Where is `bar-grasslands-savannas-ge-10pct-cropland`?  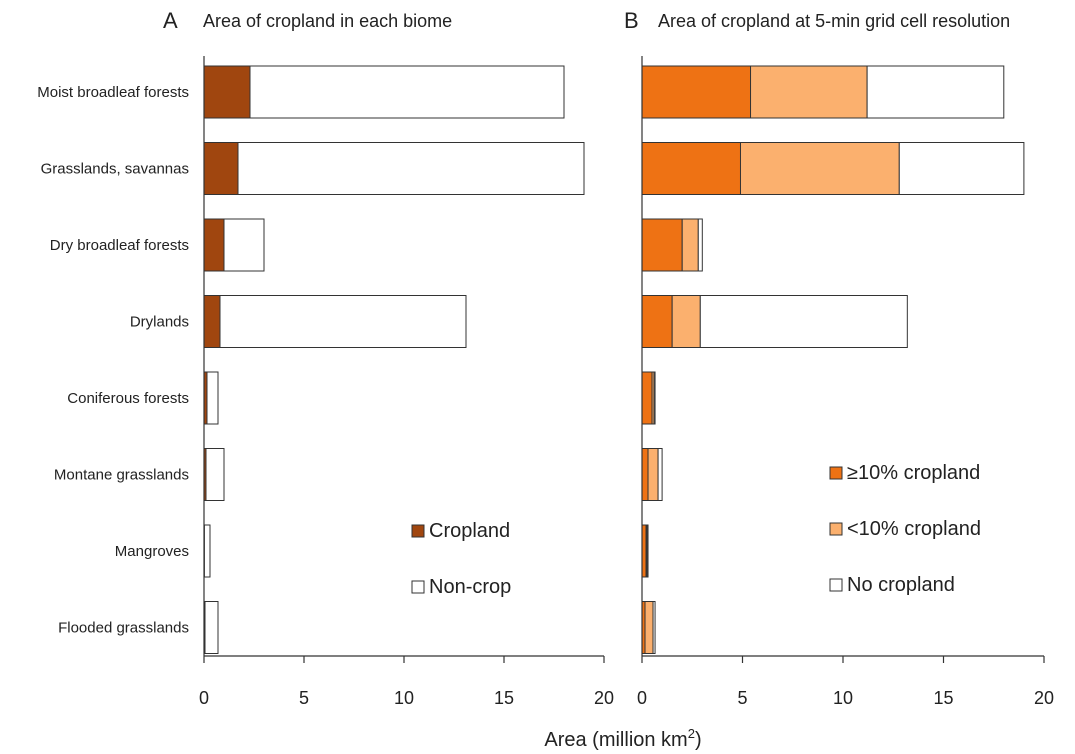
bar-grasslands-savannas-ge-10pct-cropland is located at coordinates (691, 168).